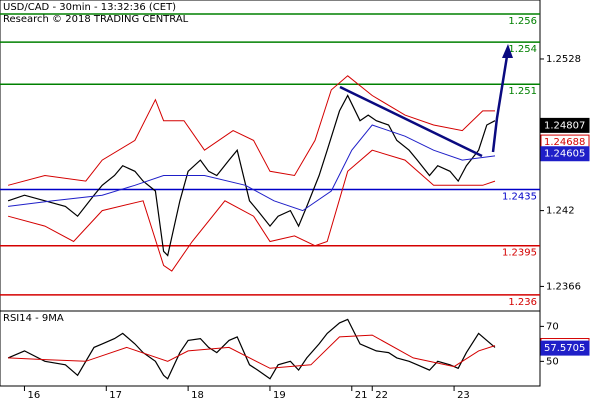  What do you see at coordinates (522, 21) in the screenshot?
I see `level-label: 1.256` at bounding box center [522, 21].